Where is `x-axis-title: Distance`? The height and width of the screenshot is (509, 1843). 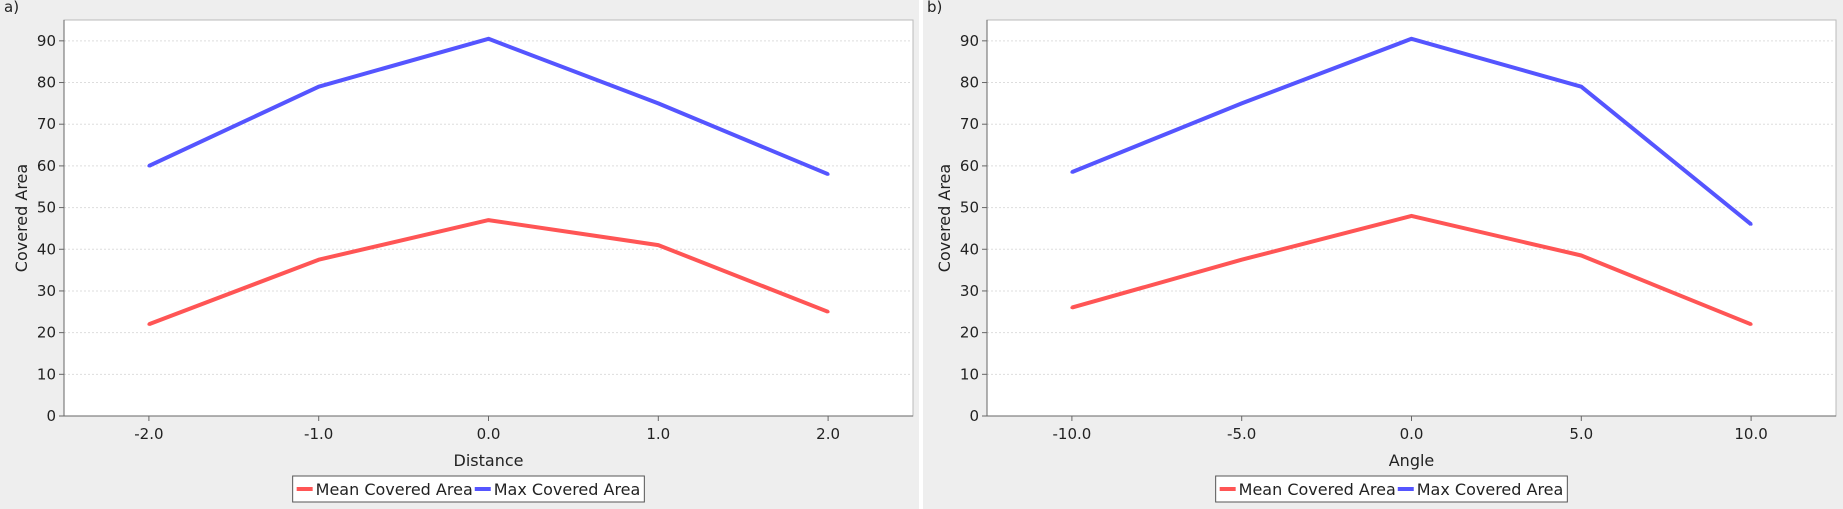 x-axis-title: Distance is located at coordinates (489, 460).